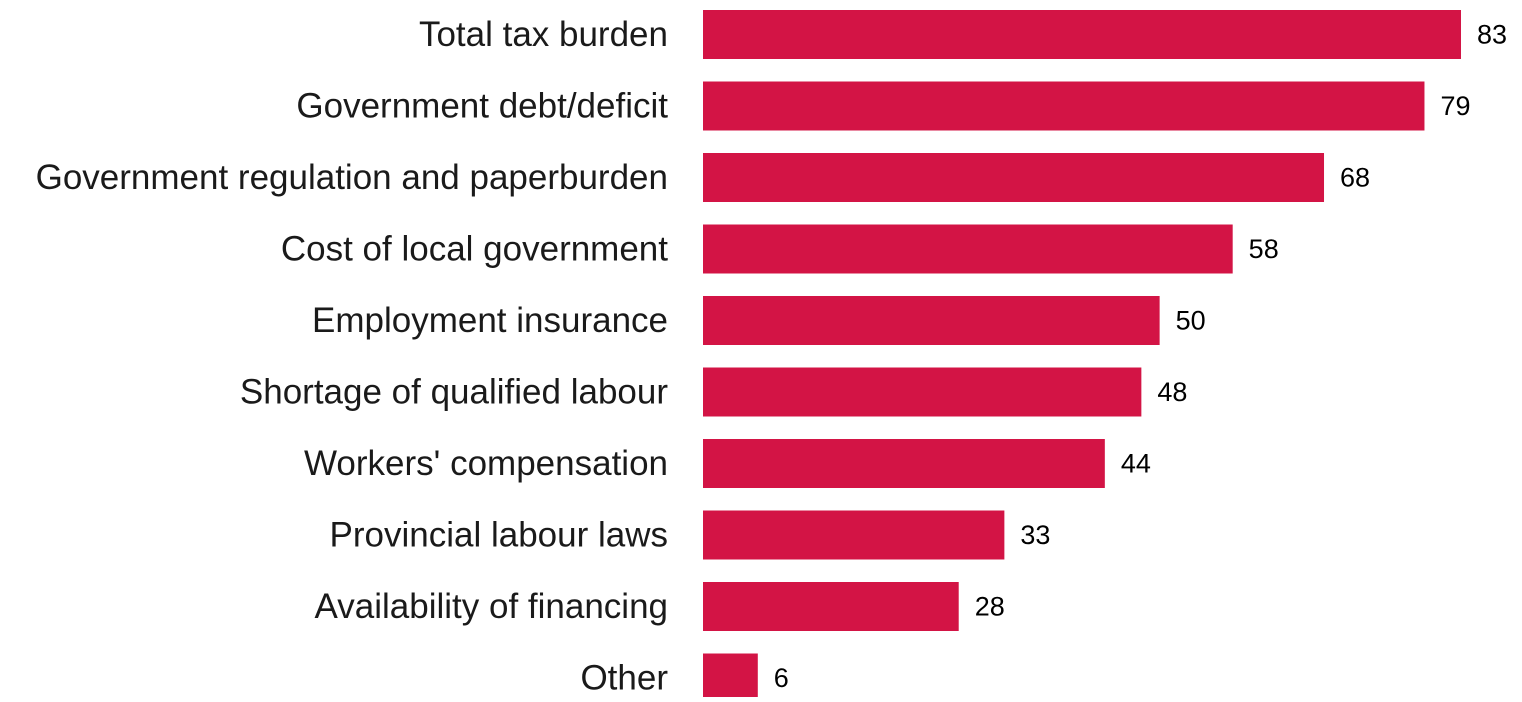  I want to click on bar-government-debt-deficit, so click(1064, 106).